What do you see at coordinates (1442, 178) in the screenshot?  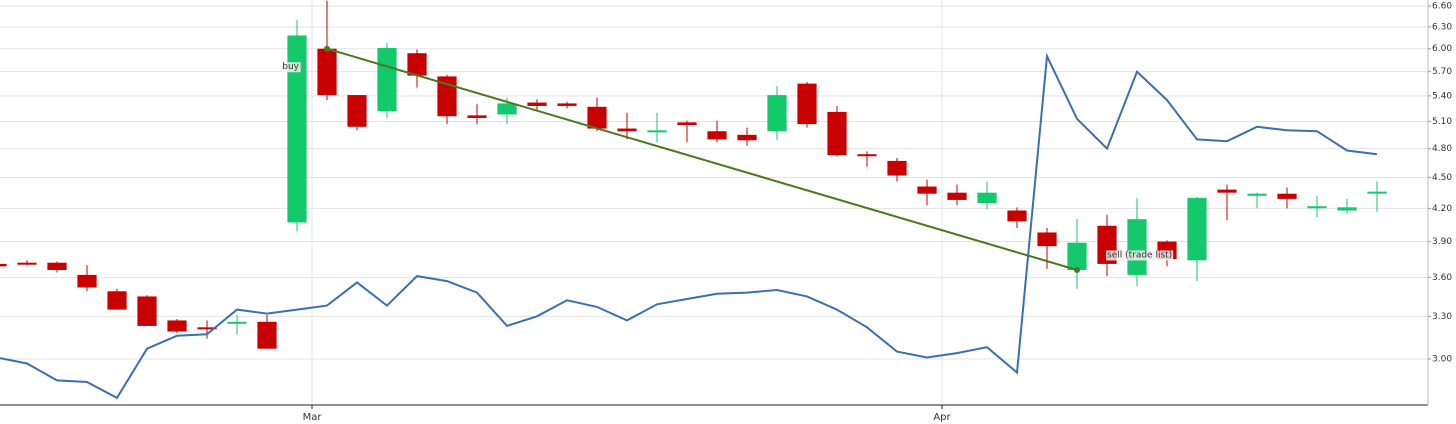 I see `y-tick-label: 4.50` at bounding box center [1442, 178].